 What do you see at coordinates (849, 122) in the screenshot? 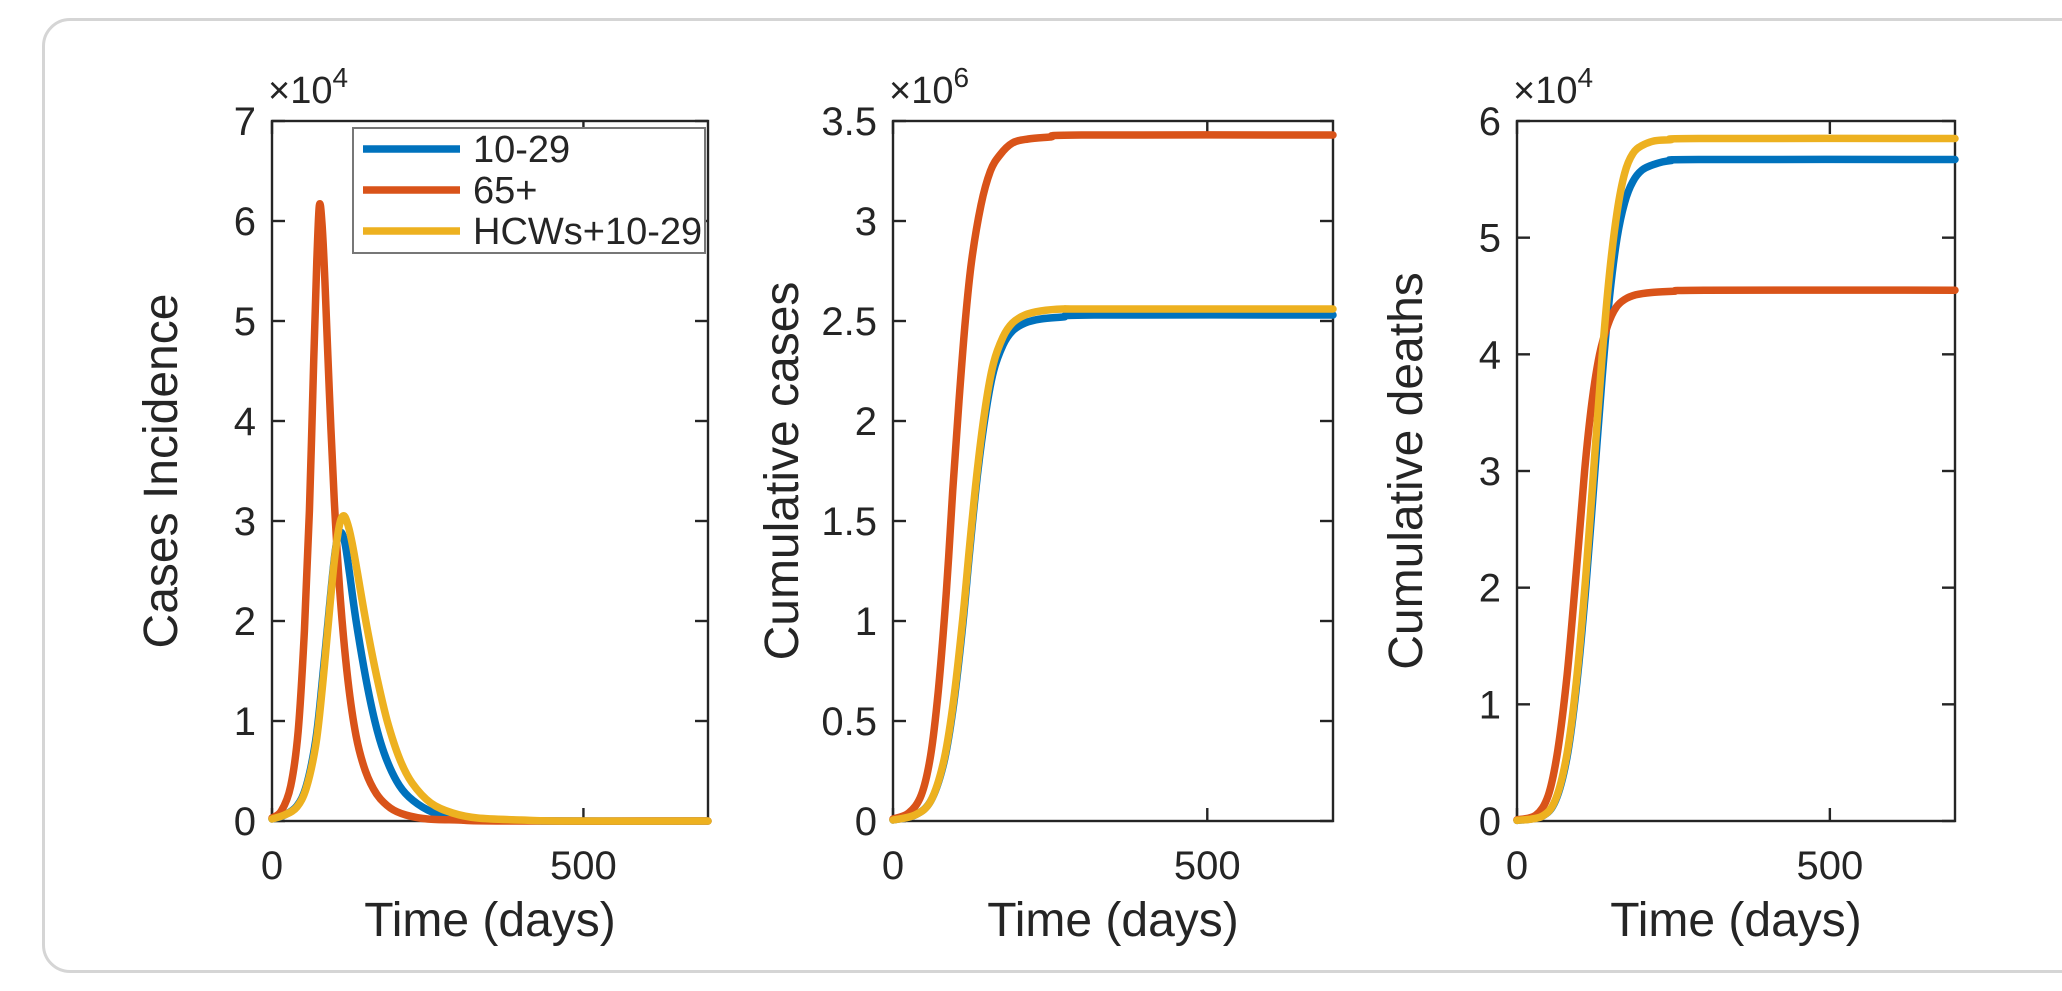
I see `y-tick-label: 3.5` at bounding box center [849, 122].